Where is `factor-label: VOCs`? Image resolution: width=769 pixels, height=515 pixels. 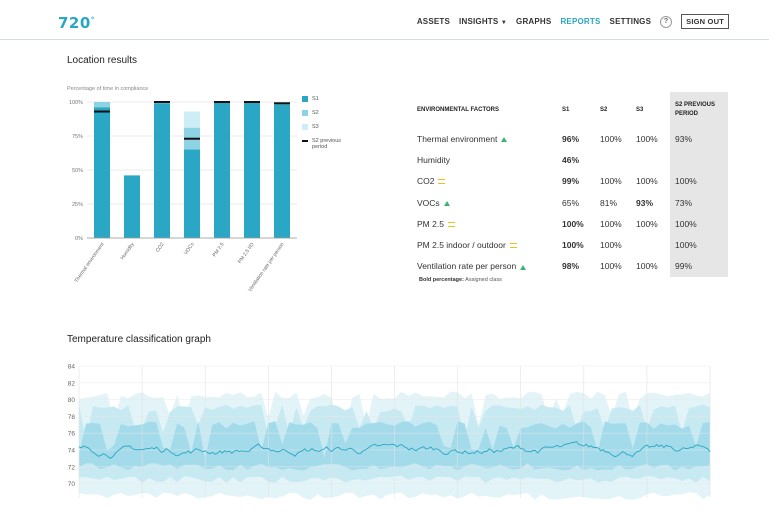 factor-label: VOCs is located at coordinates (428, 202).